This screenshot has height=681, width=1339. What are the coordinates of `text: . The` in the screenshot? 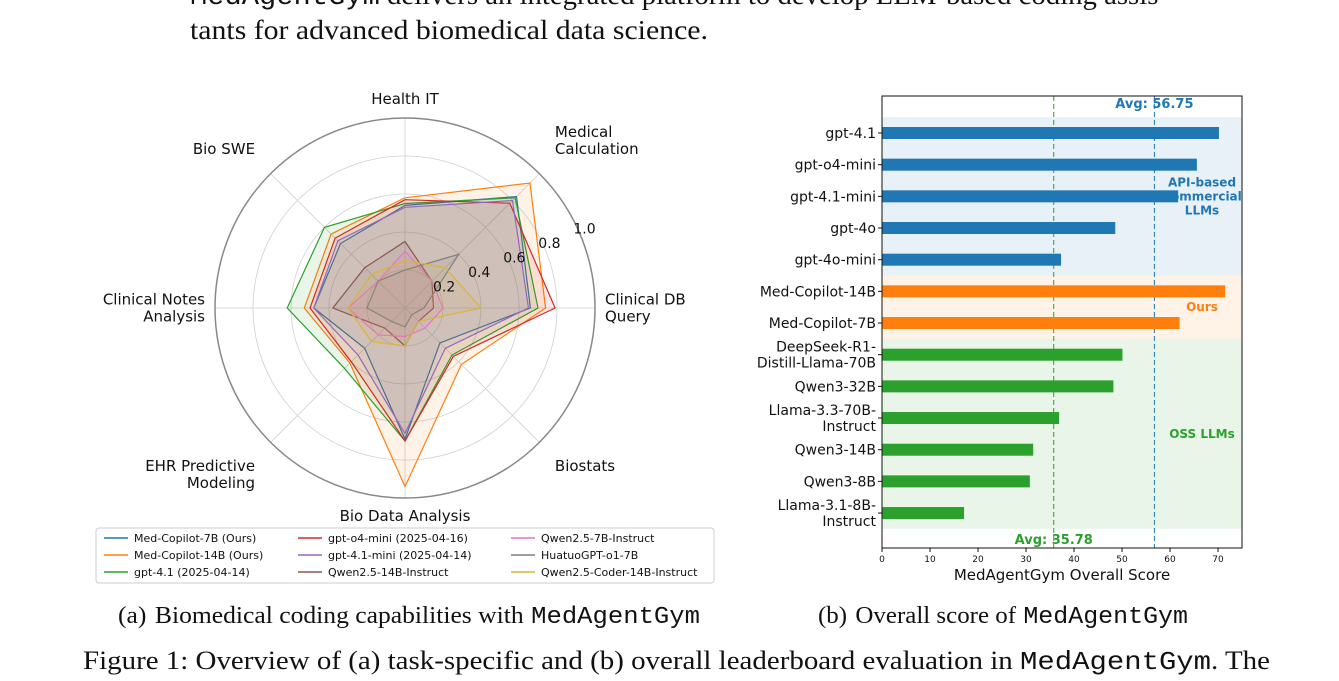 It's located at (1240, 660).